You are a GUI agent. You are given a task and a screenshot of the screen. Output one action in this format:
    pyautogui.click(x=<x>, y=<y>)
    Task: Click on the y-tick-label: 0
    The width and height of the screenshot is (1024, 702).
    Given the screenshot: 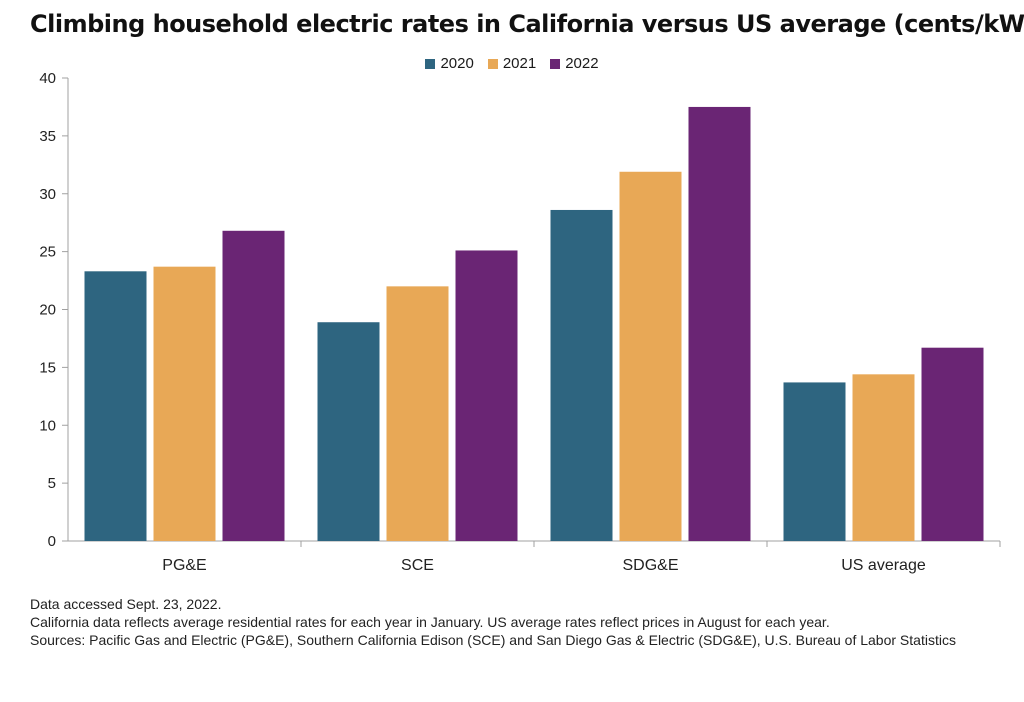 What is the action you would take?
    pyautogui.click(x=52, y=541)
    